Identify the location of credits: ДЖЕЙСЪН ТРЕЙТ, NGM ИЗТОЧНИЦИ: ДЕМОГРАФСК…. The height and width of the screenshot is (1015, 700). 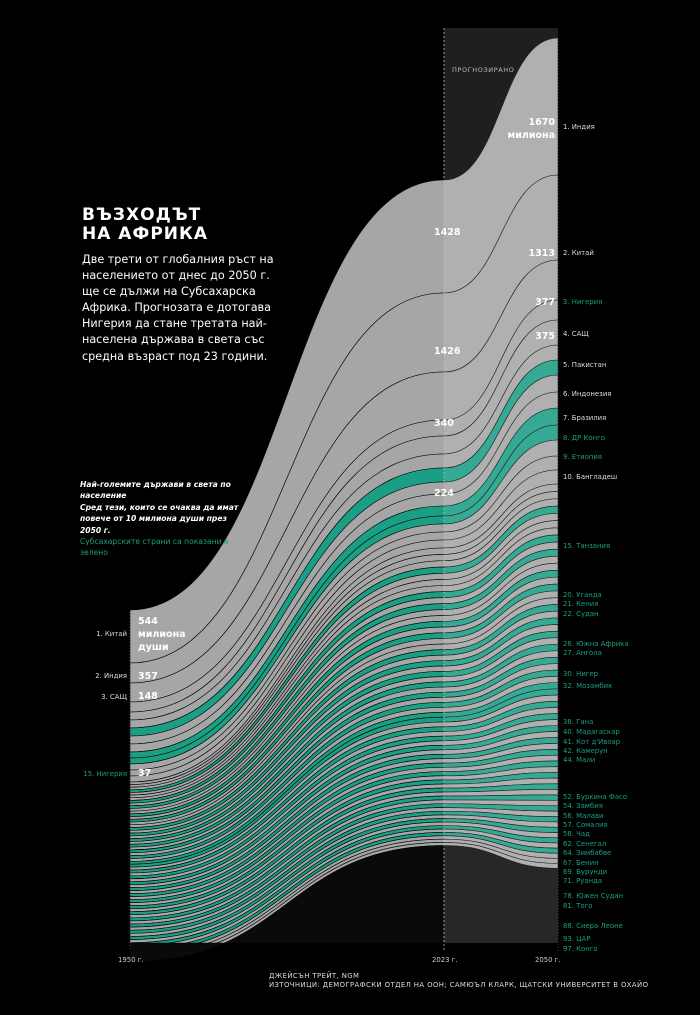
(458, 981).